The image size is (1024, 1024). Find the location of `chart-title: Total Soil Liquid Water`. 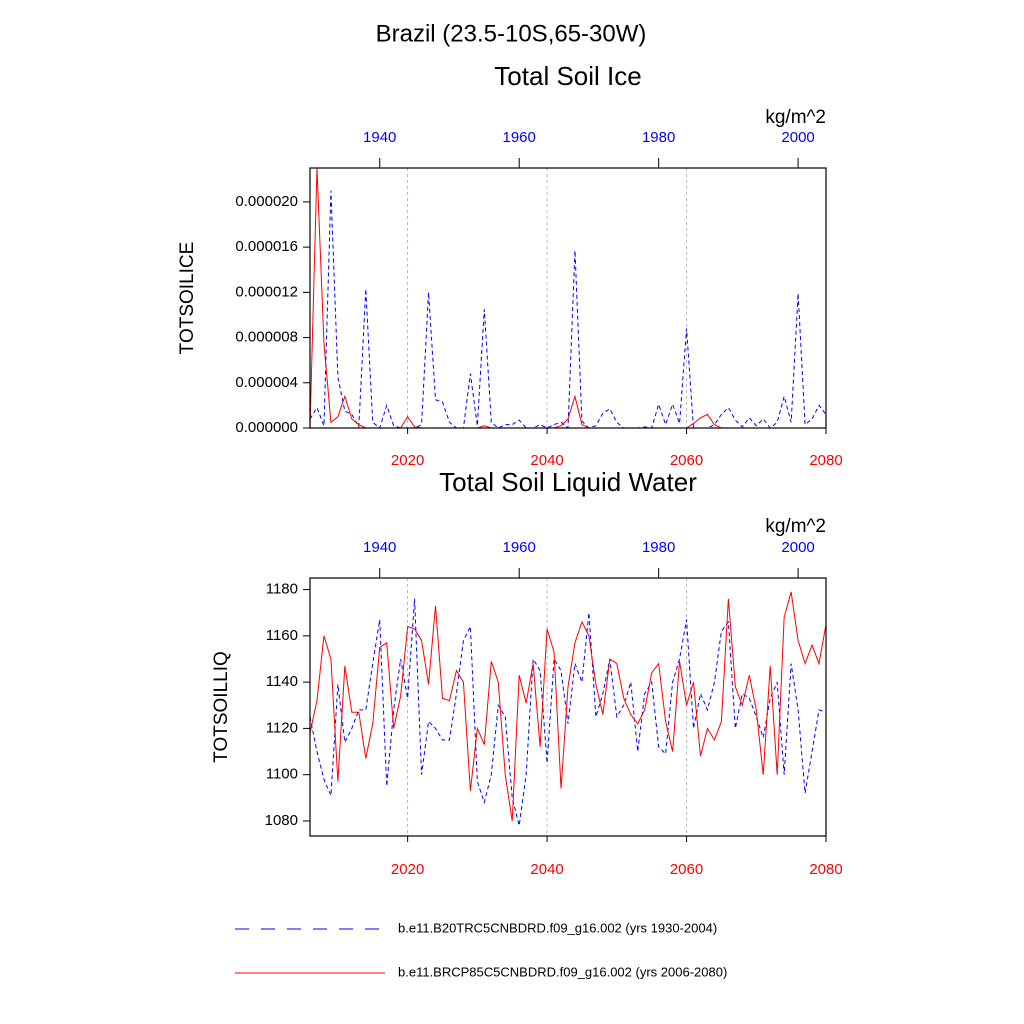

chart-title: Total Soil Liquid Water is located at coordinates (568, 482).